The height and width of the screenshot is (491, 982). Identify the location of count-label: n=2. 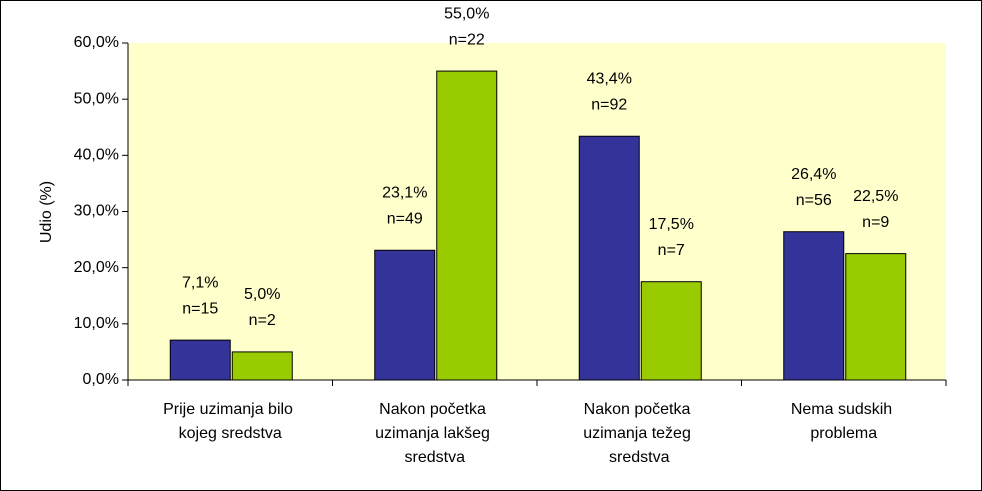
(262, 320).